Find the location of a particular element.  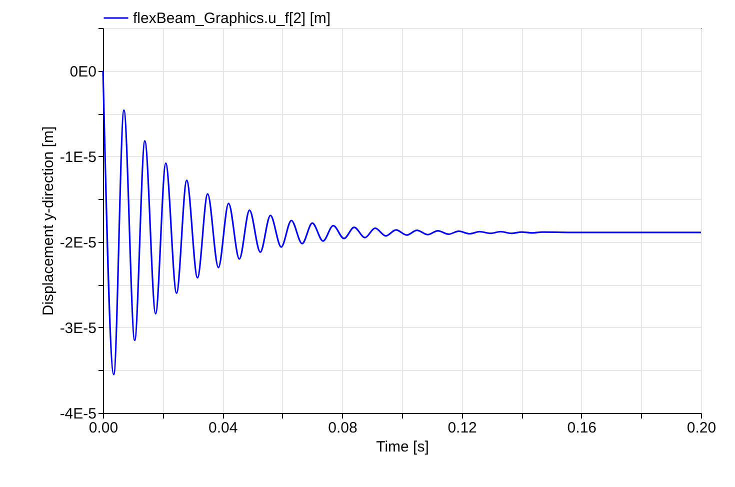

y-tick-label: -1E-5 is located at coordinates (78, 157).